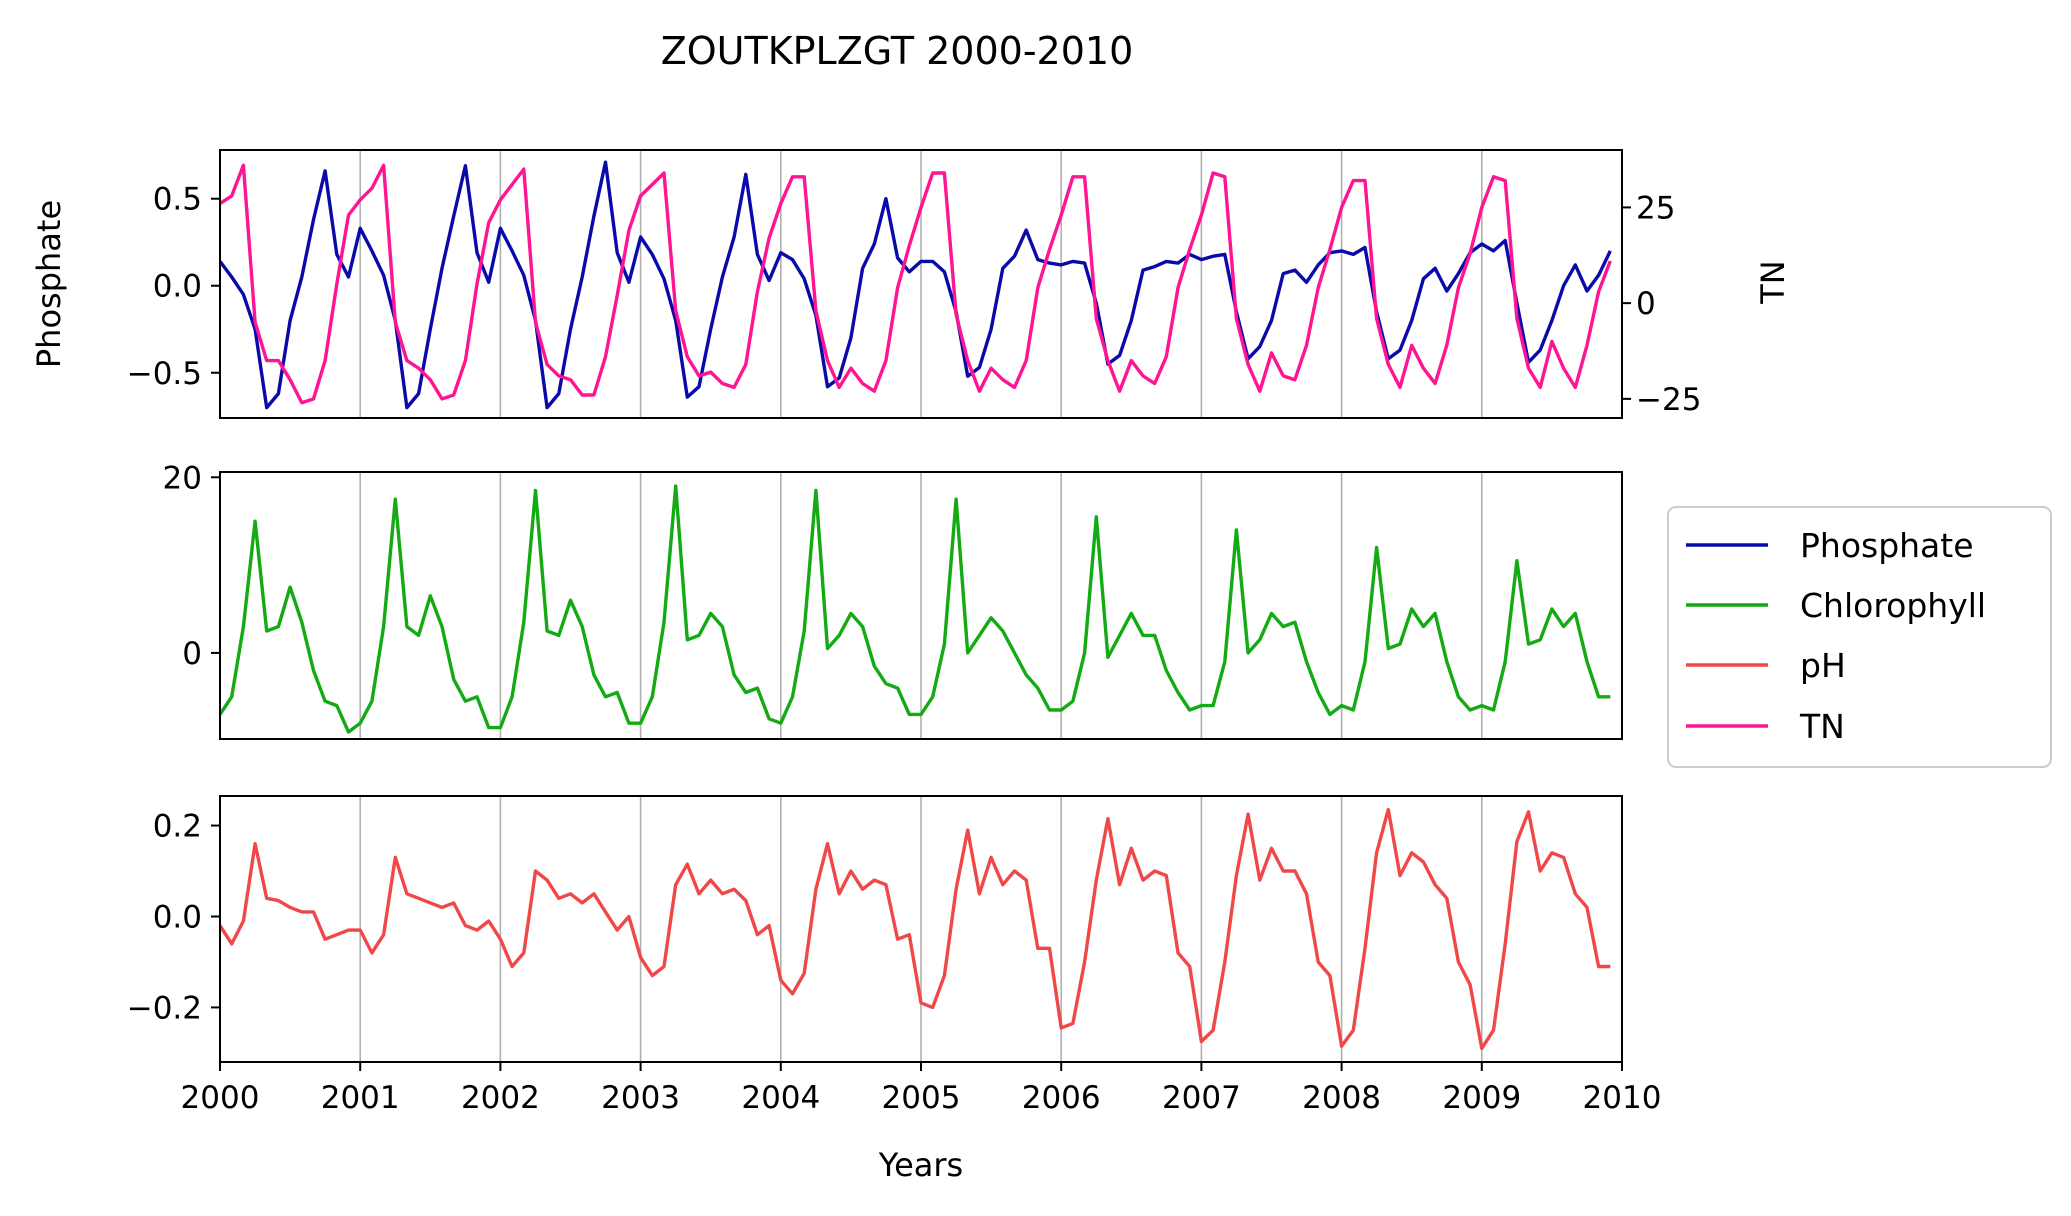 This screenshot has height=1216, width=2071. Describe the element at coordinates (49, 284) in the screenshot. I see `y-axis-label: Phosphate` at that location.